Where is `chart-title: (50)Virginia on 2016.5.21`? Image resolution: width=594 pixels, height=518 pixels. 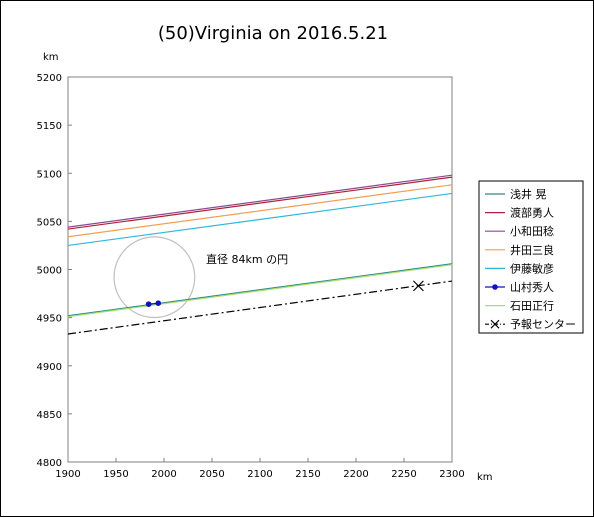
chart-title: (50)Virginia on 2016.5.21 is located at coordinates (273, 33).